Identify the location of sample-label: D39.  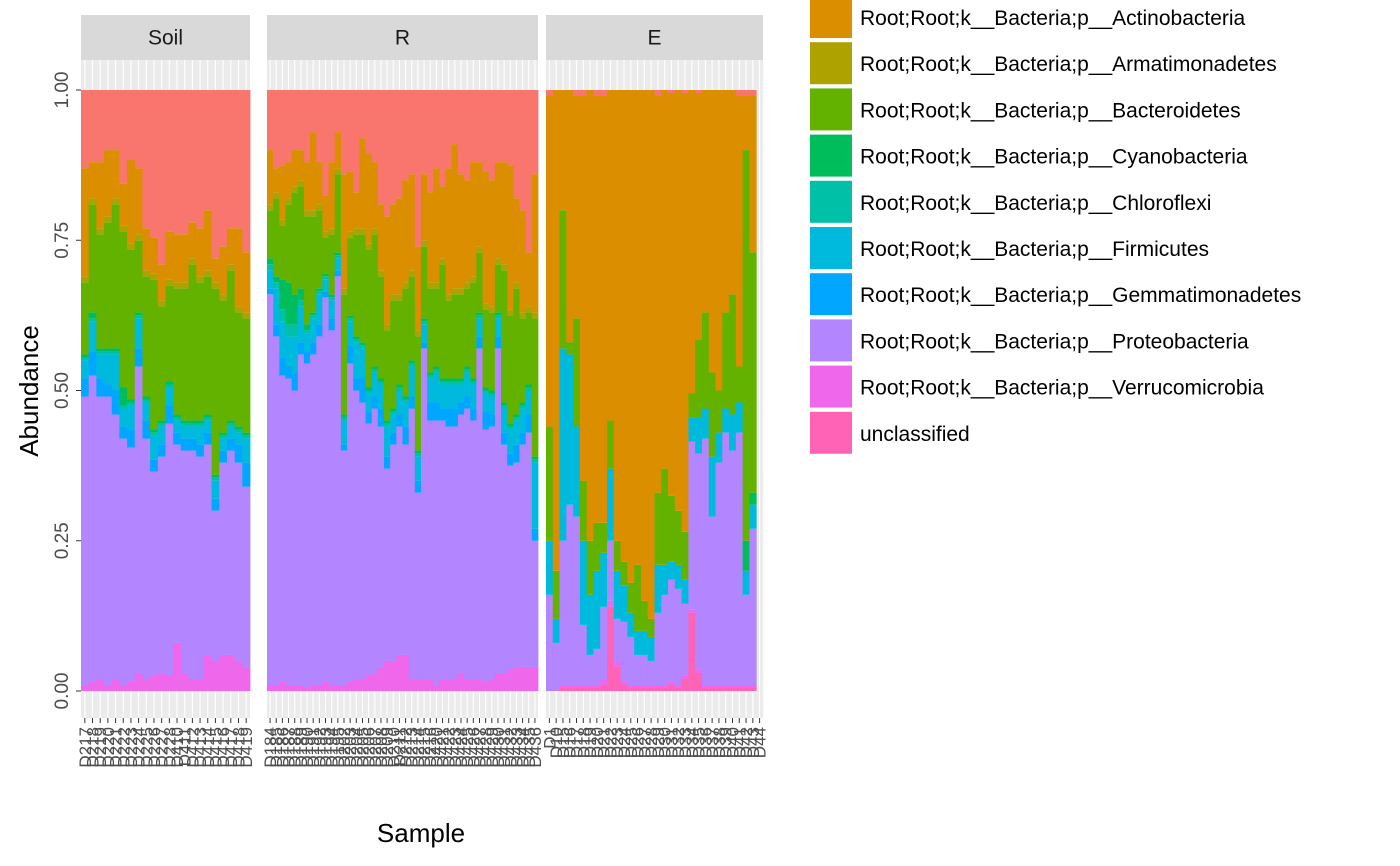
(726, 742).